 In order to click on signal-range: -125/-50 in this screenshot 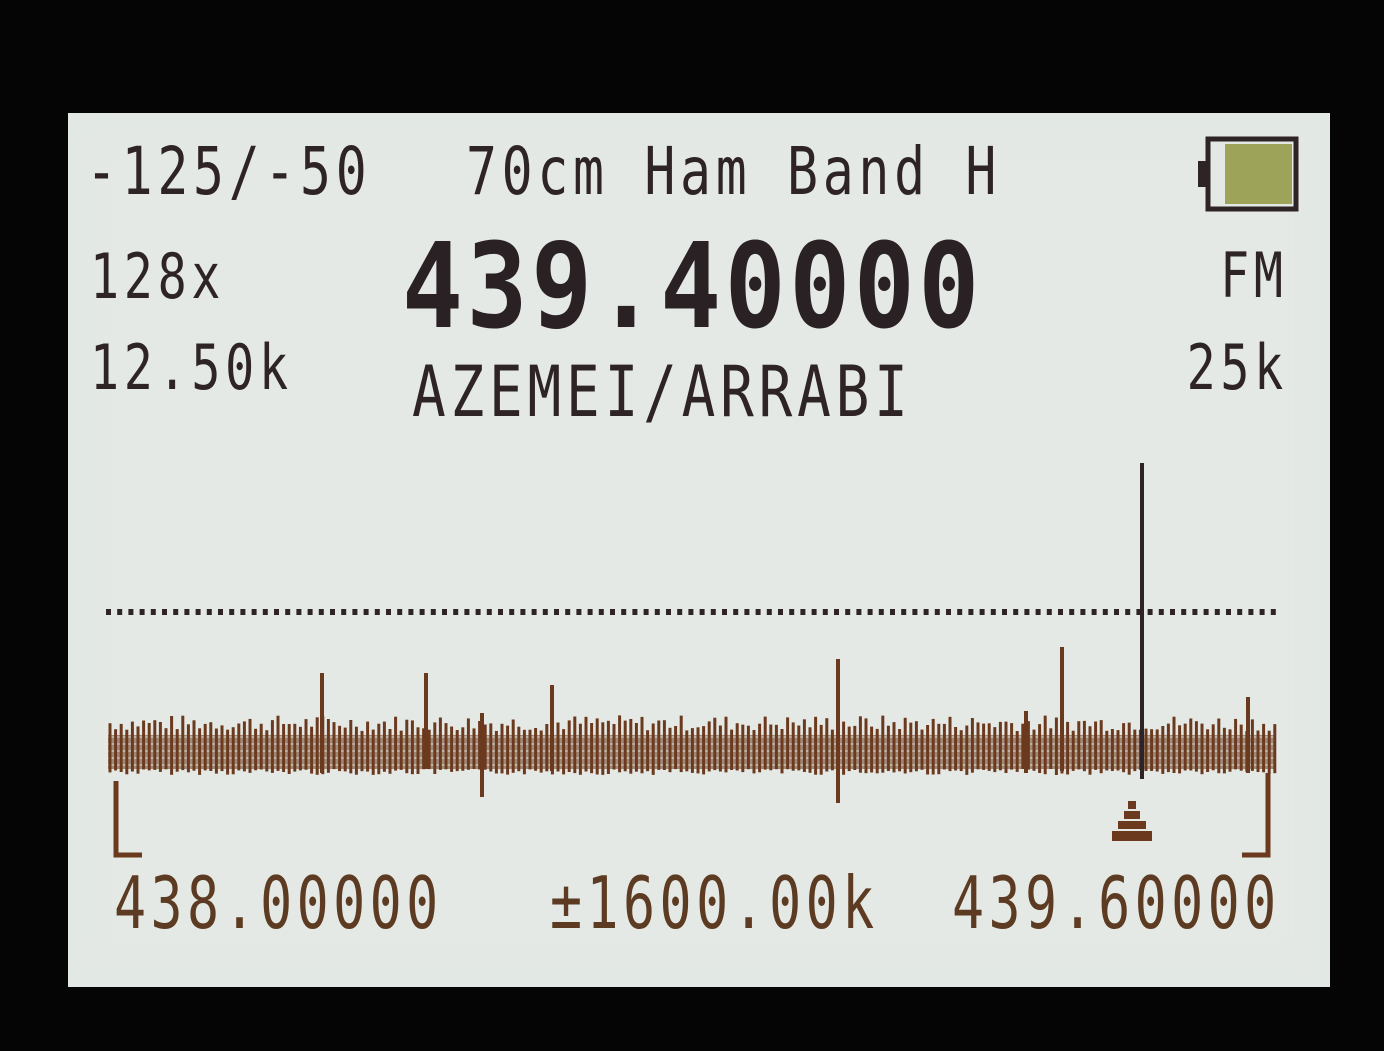, I will do `click(229, 171)`.